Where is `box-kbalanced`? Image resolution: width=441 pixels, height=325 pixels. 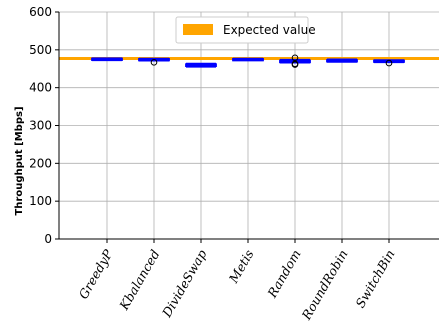
box-kbalanced is located at coordinates (154, 61).